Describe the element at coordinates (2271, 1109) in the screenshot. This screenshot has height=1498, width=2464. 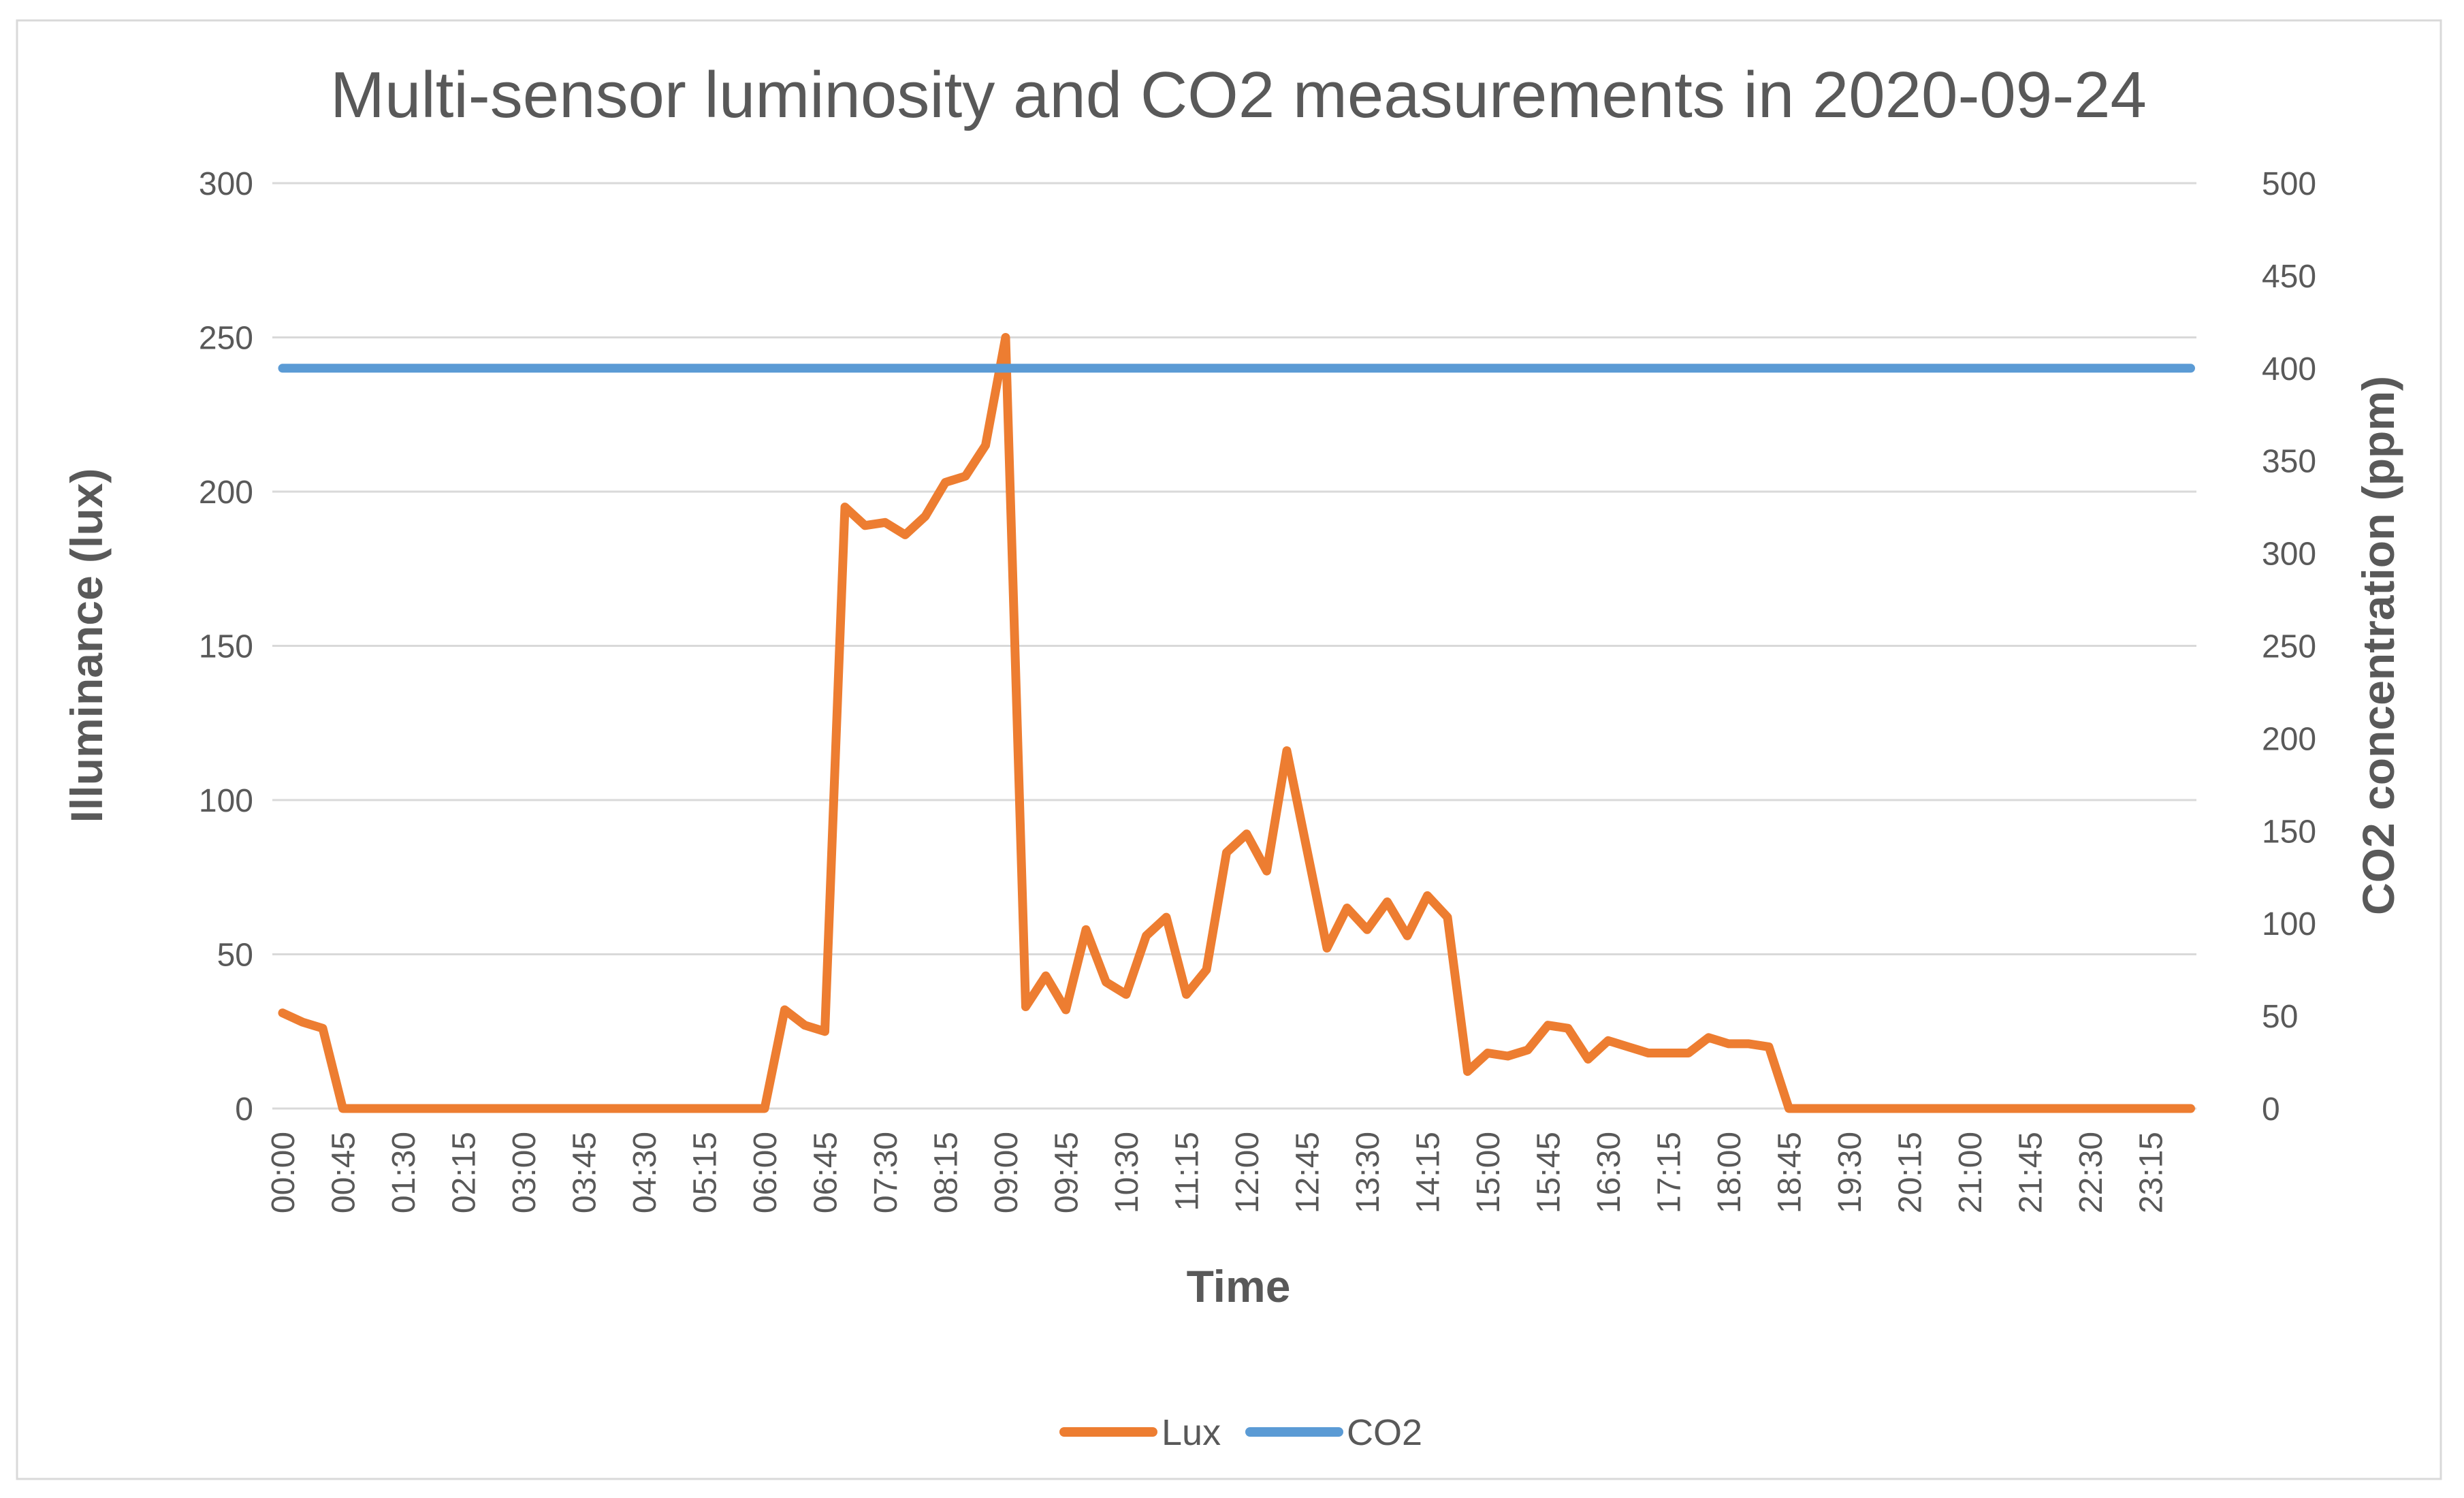
I see `right-axis-tick-label: 0` at that location.